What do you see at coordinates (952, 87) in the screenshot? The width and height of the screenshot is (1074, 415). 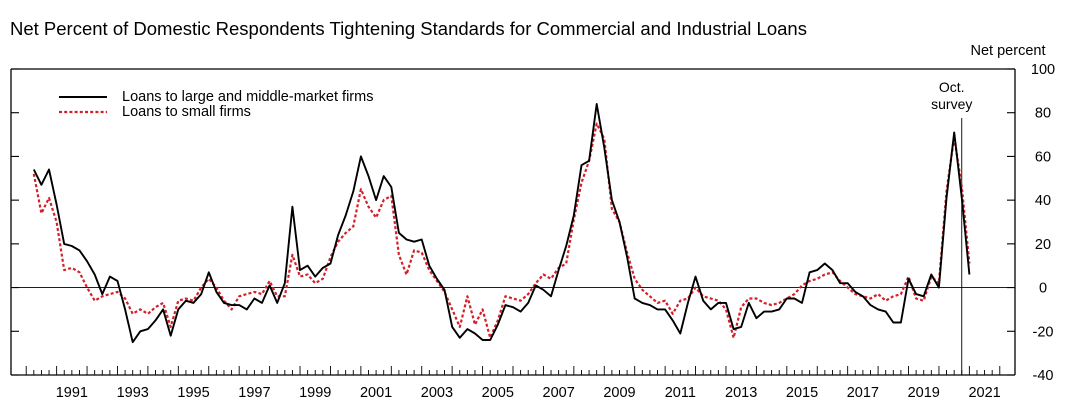 I see `annotation-text: Oct.` at bounding box center [952, 87].